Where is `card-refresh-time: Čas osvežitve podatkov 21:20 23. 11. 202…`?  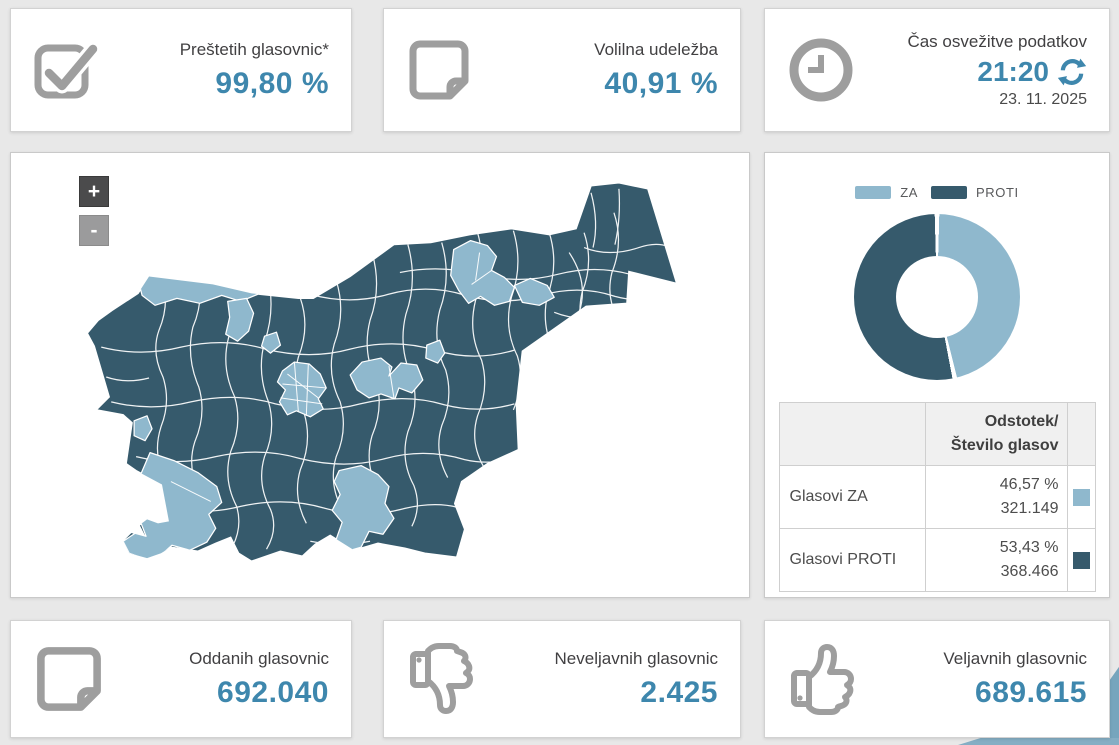
card-refresh-time: Čas osvežitve podatkov 21:20 23. 11. 202… is located at coordinates (937, 70).